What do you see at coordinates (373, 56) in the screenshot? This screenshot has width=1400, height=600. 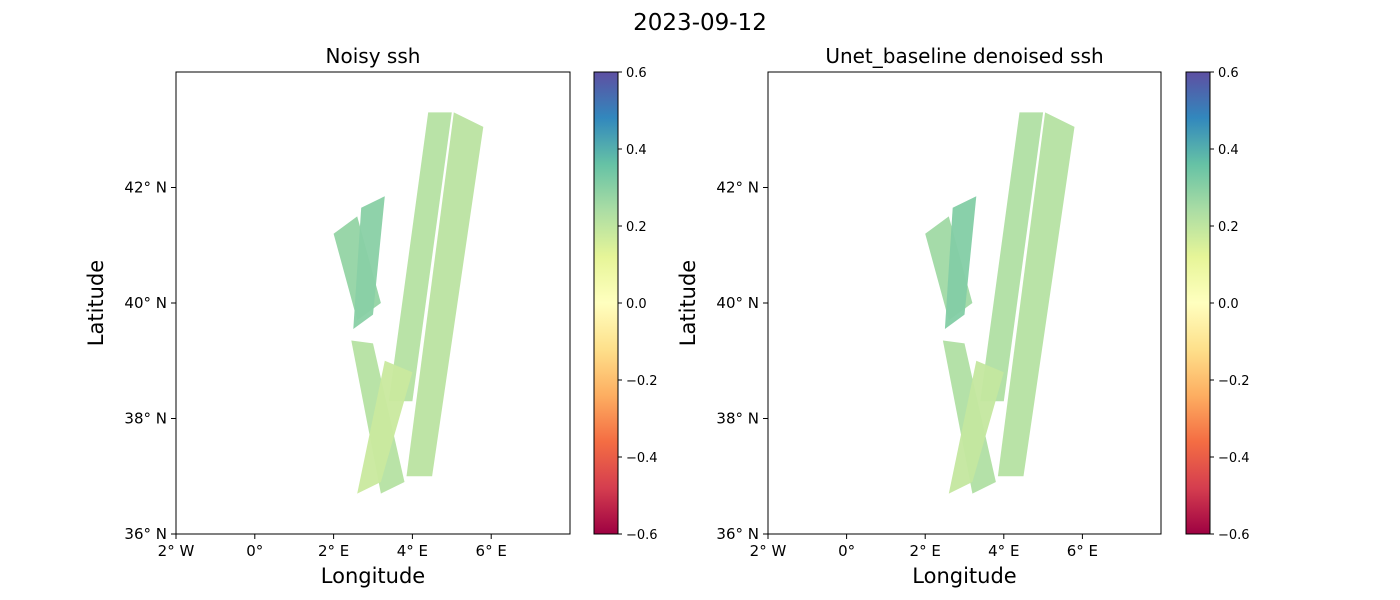 I see `panel-title: Noisy ssh` at bounding box center [373, 56].